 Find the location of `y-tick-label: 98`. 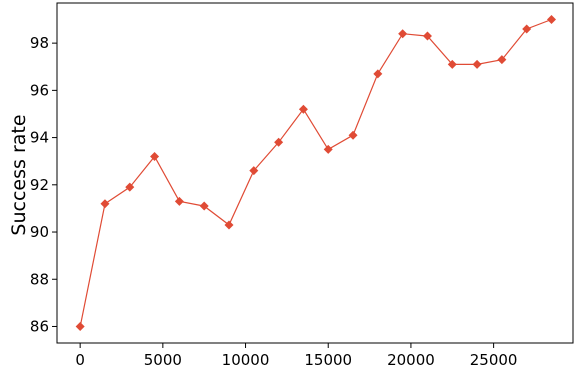

y-tick-label: 98 is located at coordinates (39, 43).